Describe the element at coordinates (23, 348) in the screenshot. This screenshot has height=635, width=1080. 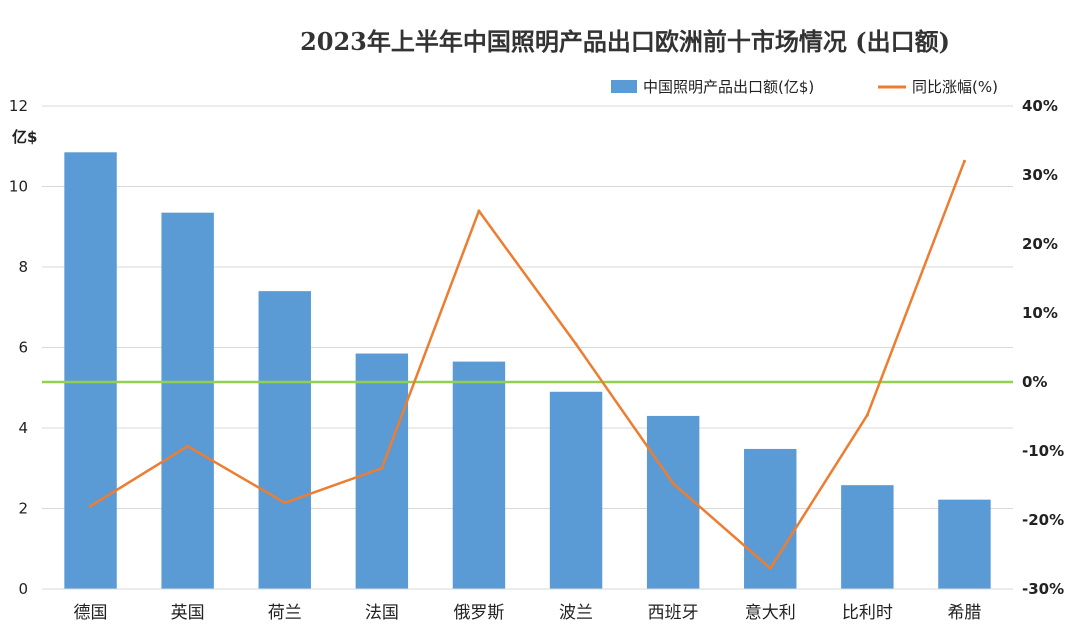
I see `left-tick-label: 6` at that location.